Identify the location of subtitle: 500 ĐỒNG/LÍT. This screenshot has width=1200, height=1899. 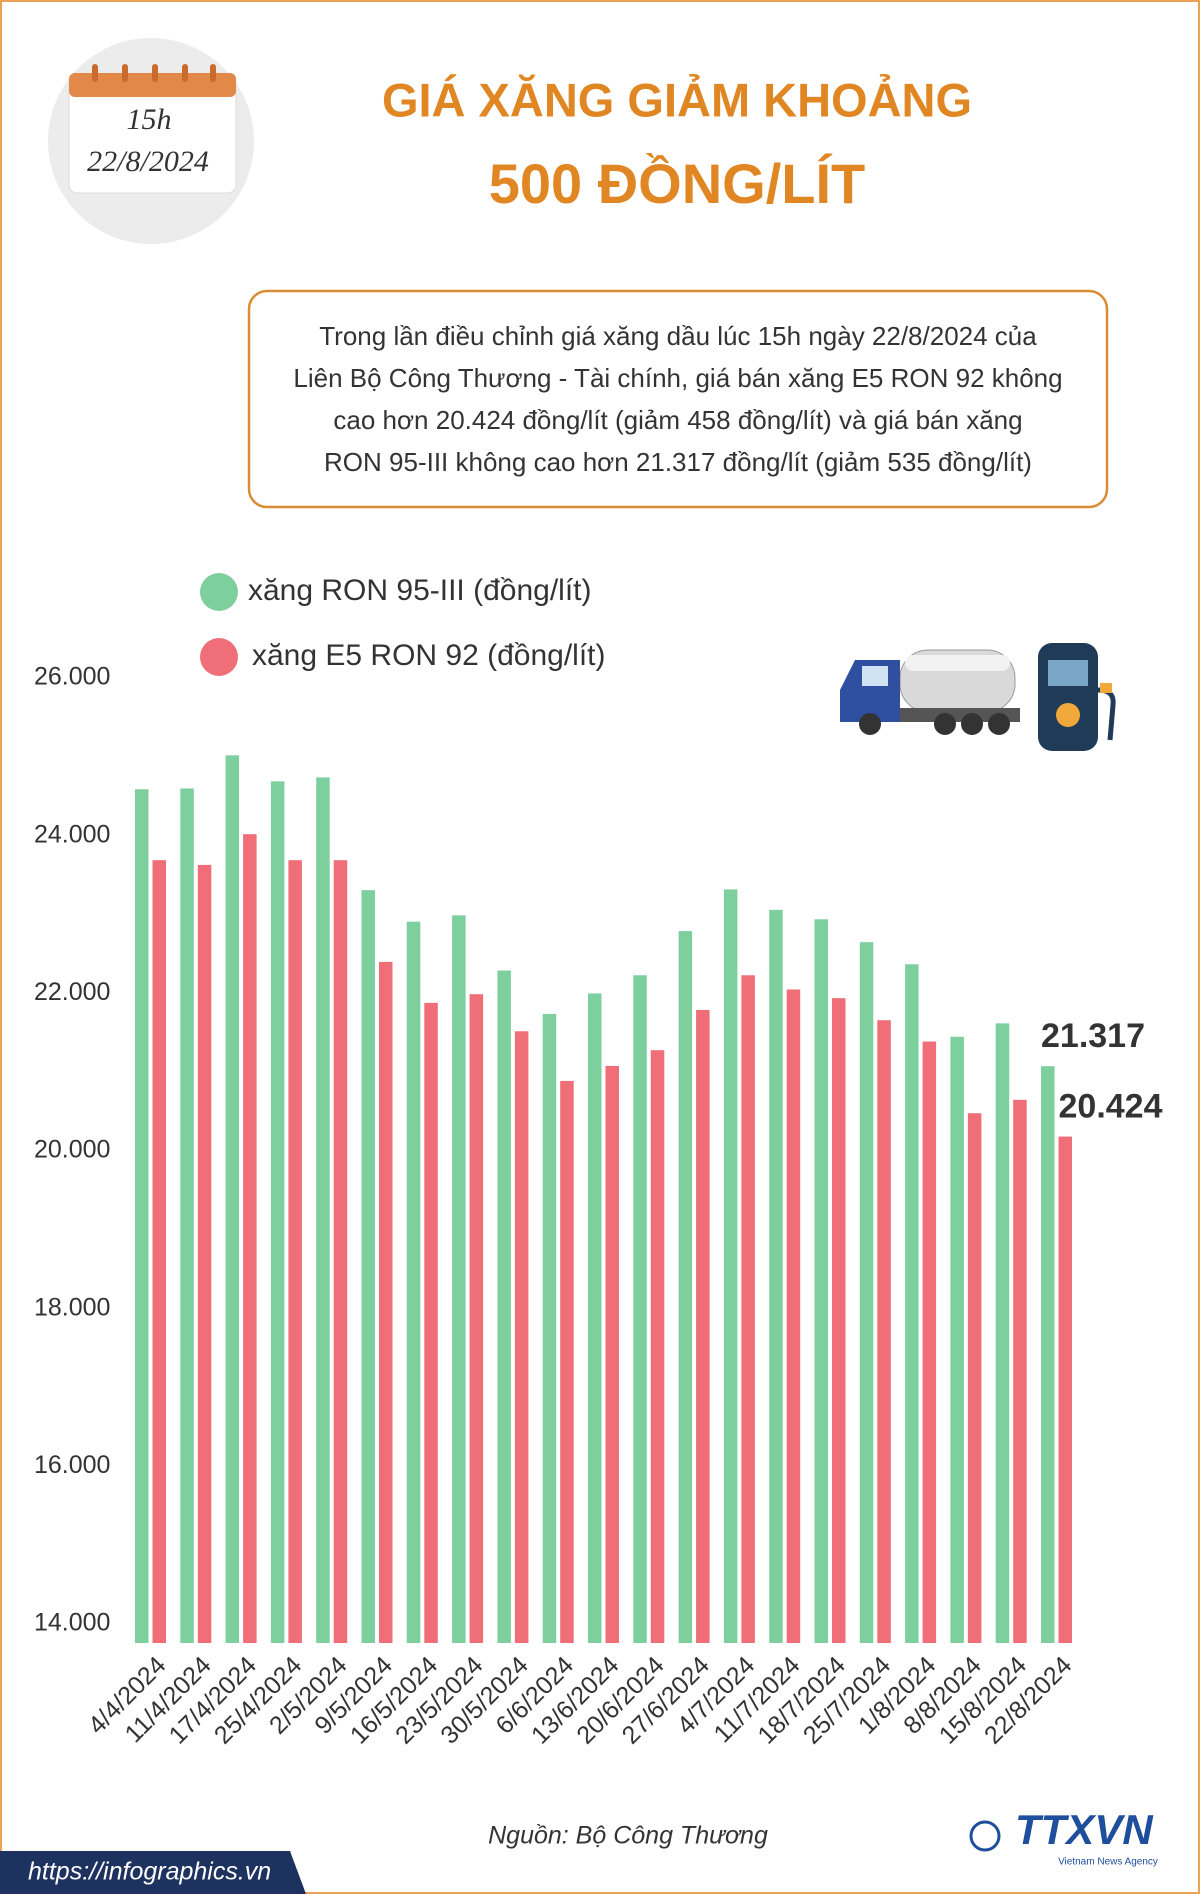
(677, 183).